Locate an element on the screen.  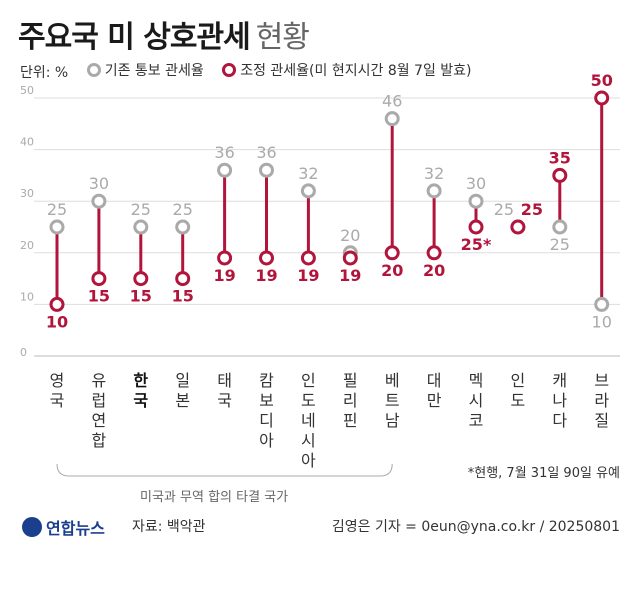
label-existing-2: 25 is located at coordinates (141, 209).